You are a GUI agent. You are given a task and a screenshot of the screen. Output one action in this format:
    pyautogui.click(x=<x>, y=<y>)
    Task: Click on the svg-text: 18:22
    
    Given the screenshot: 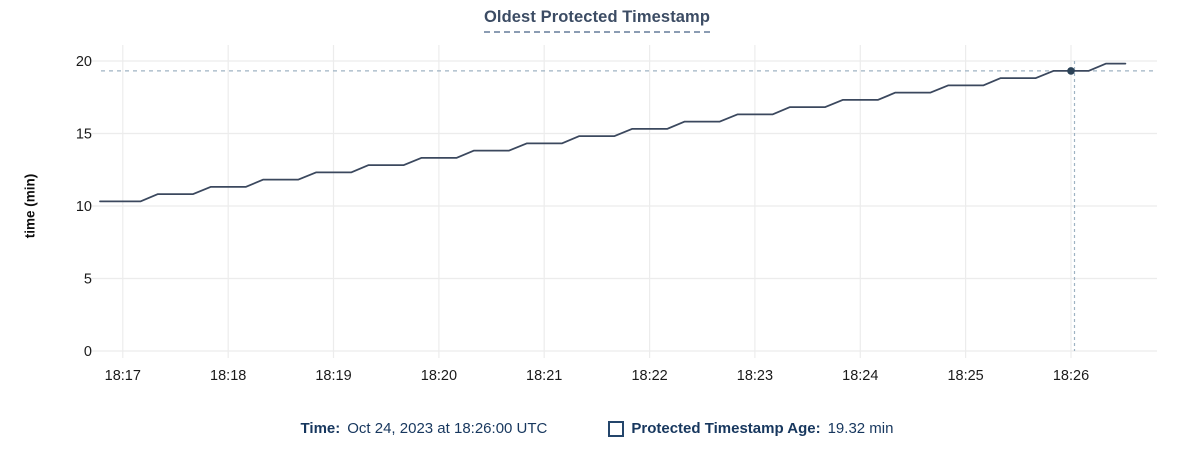 What is the action you would take?
    pyautogui.click(x=649, y=376)
    